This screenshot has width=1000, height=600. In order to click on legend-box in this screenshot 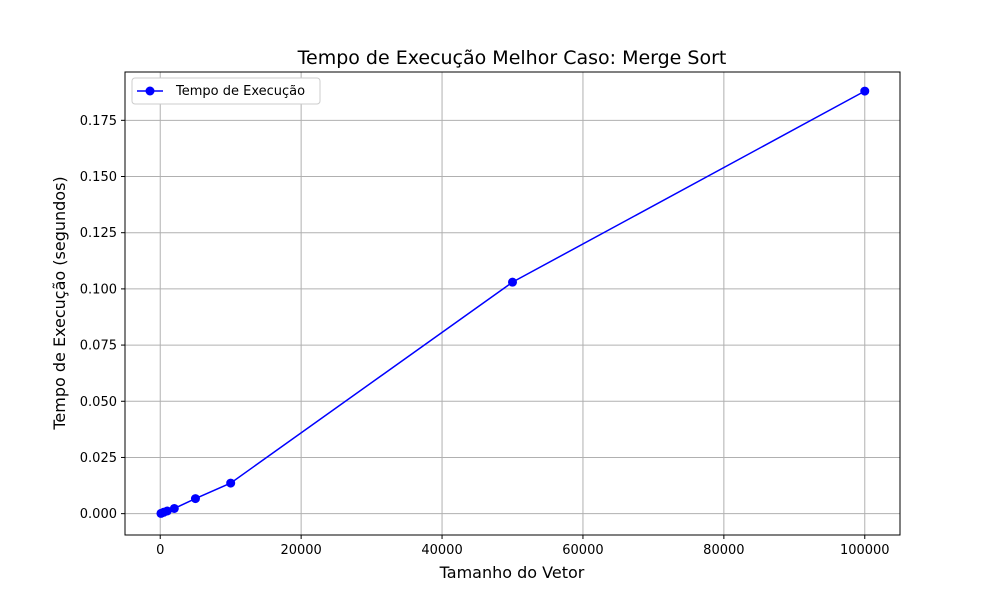, I will do `click(226, 91)`.